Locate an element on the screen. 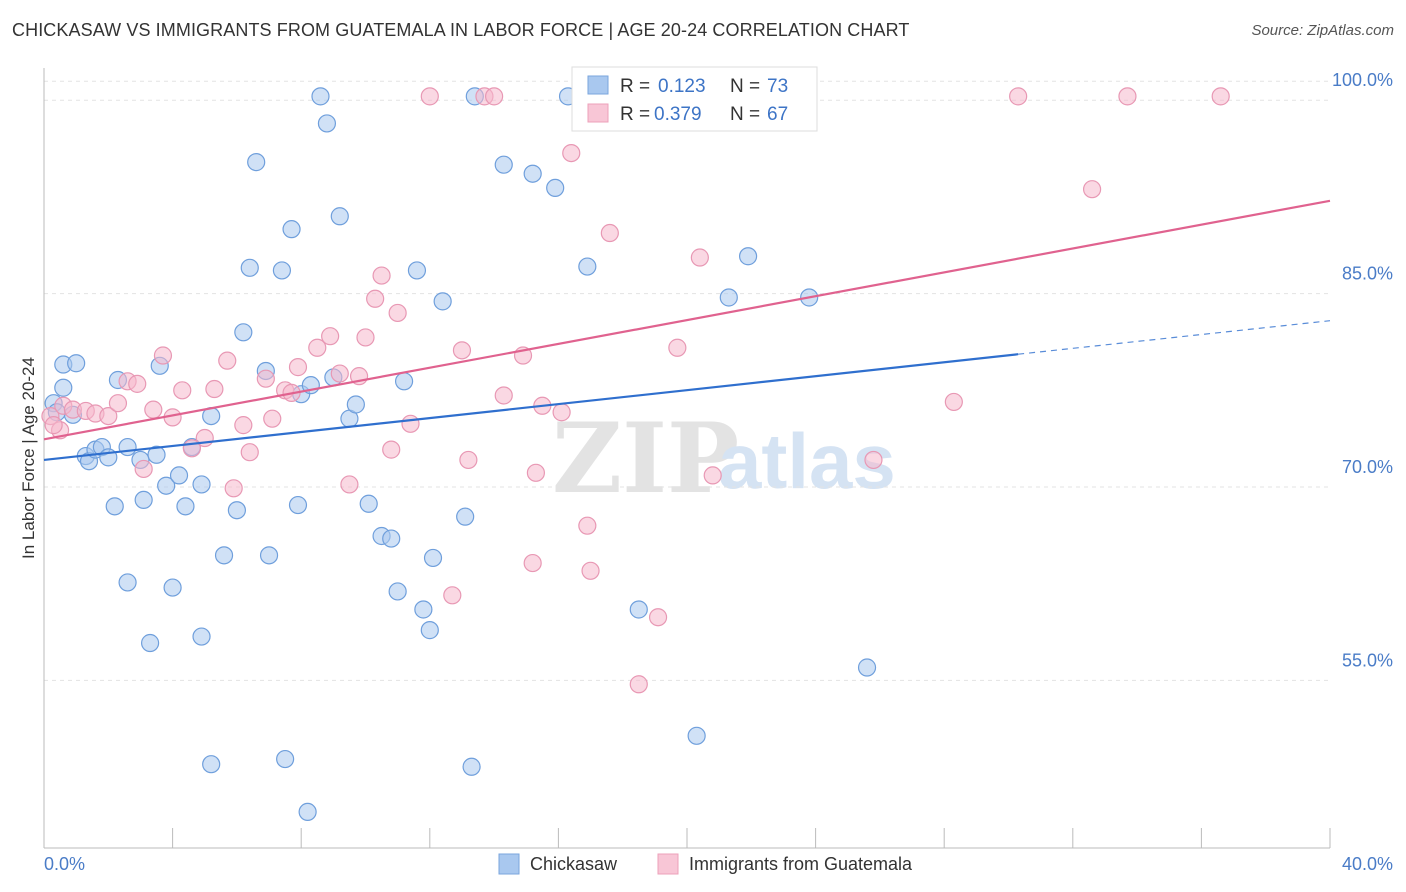 This screenshot has width=1406, height=892. y-axis-title: In Labor Force | Age 20-24 is located at coordinates (28, 458).